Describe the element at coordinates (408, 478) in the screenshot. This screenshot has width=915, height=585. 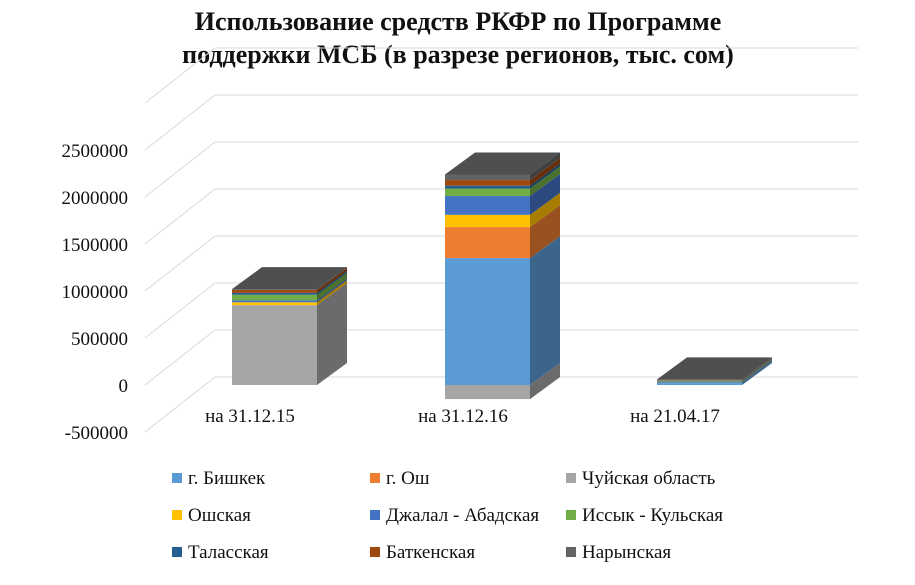
I see `legend-label: г. Ош` at that location.